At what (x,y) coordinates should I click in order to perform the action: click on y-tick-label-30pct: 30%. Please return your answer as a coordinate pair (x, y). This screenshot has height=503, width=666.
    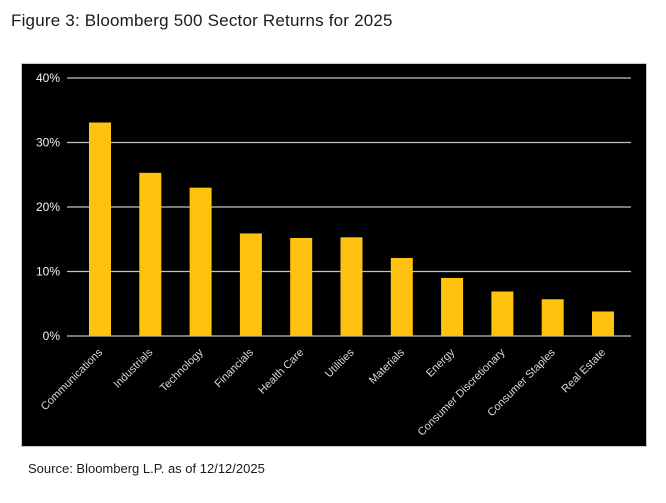
    Looking at the image, I should click on (48, 143).